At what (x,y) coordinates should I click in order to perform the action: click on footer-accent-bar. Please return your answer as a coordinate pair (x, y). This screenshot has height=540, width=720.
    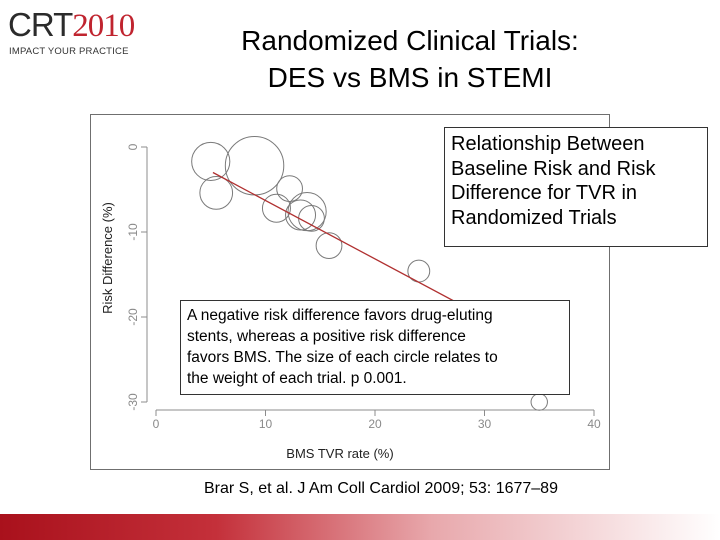
    Looking at the image, I should click on (360, 527).